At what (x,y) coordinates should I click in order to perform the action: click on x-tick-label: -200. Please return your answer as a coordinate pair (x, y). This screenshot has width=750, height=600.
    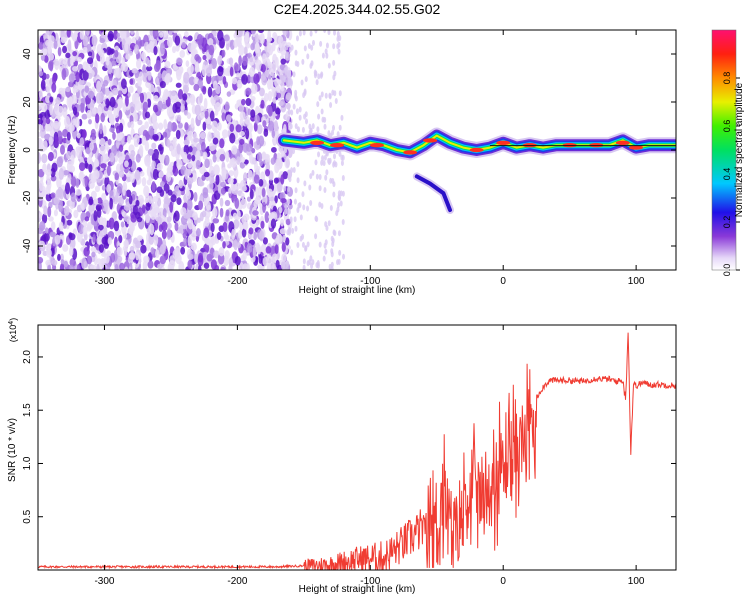
    Looking at the image, I should click on (237, 281).